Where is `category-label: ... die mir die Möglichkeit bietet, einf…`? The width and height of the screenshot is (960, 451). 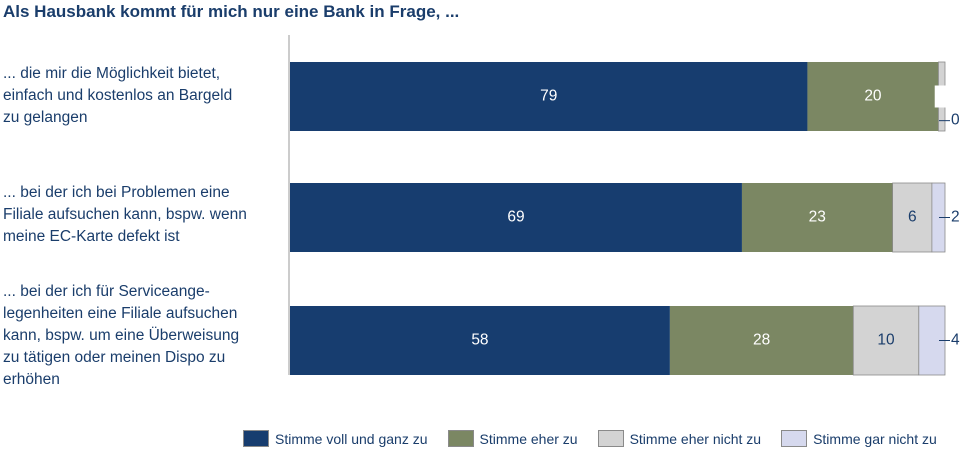
category-label: ... die mir die Möglichkeit bietet, einf… is located at coordinates (118, 95).